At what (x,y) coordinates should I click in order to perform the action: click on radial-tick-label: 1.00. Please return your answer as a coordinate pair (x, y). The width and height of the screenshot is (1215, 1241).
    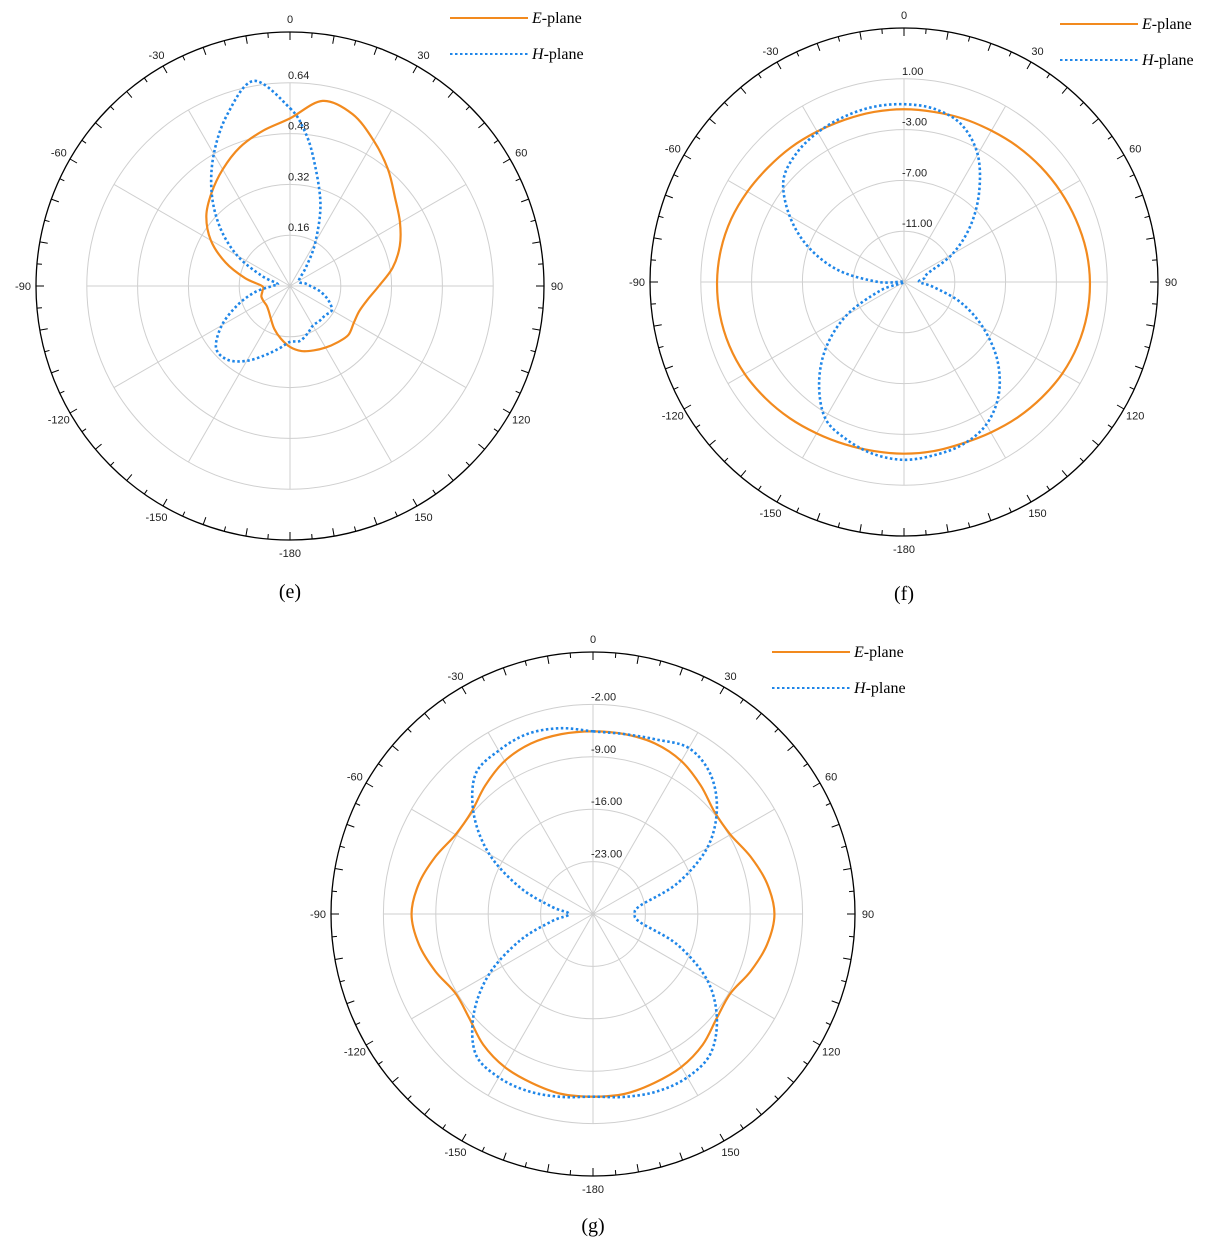
    Looking at the image, I should click on (912, 72).